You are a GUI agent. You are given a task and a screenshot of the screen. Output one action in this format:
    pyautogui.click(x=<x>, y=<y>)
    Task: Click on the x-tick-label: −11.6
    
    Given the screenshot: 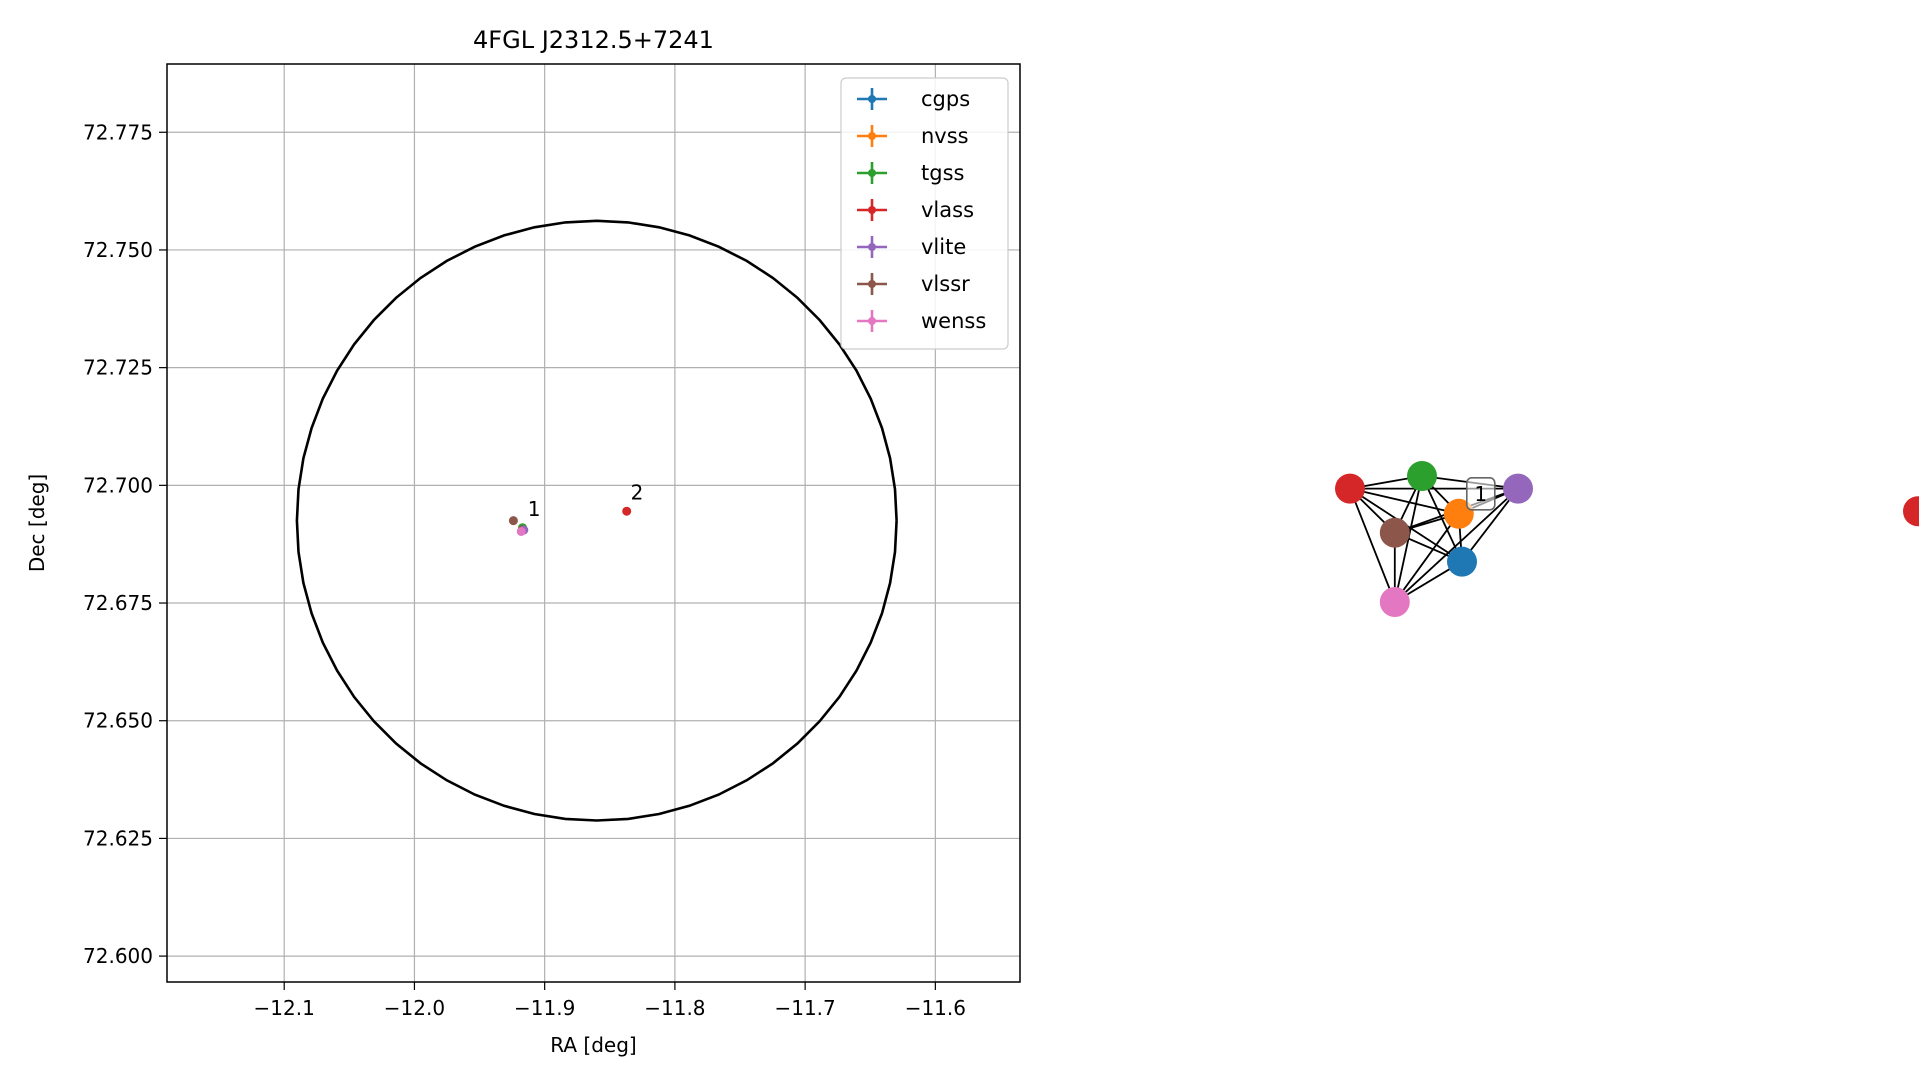 What is the action you would take?
    pyautogui.click(x=935, y=1008)
    